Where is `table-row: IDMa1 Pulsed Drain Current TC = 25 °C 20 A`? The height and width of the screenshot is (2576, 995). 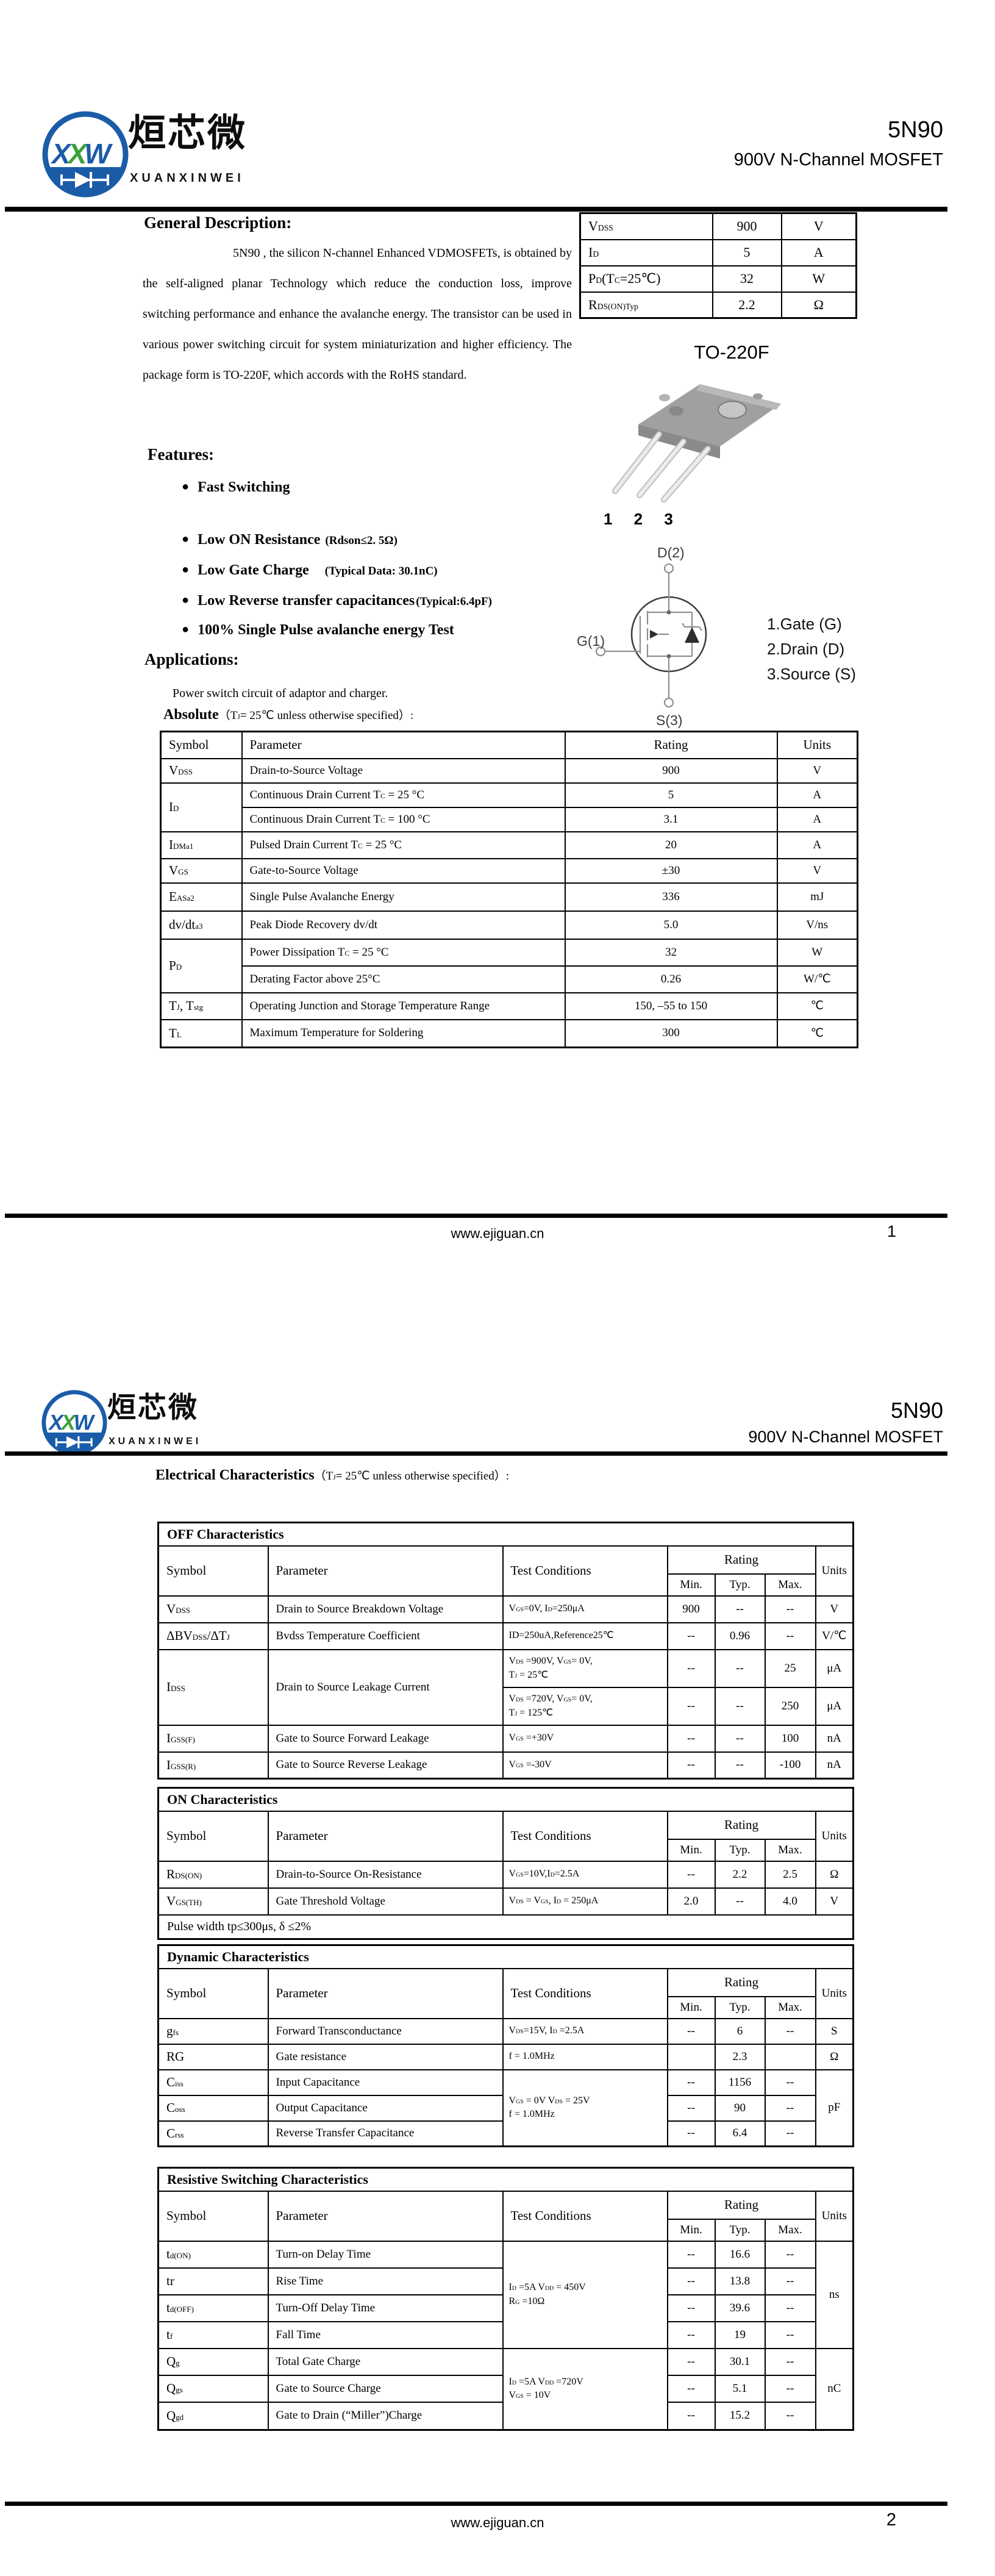
table-row: IDMa1 Pulsed Drain Current TC = 25 °C 20 A is located at coordinates (509, 845).